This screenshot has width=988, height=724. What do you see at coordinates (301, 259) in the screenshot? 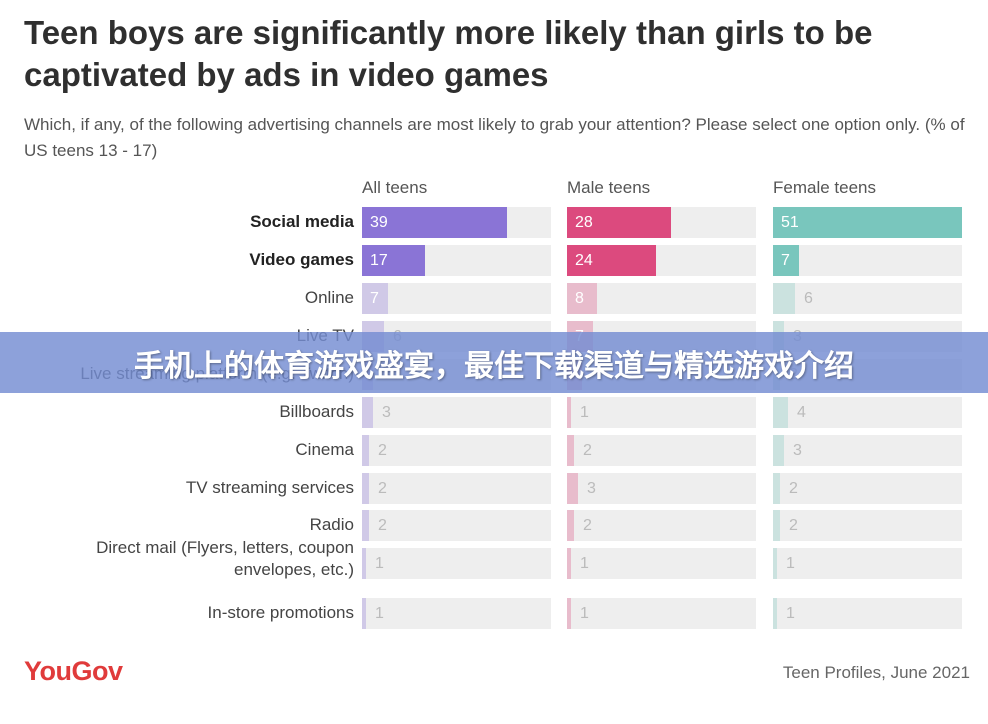
I see `row-label-video-games: Video games` at bounding box center [301, 259].